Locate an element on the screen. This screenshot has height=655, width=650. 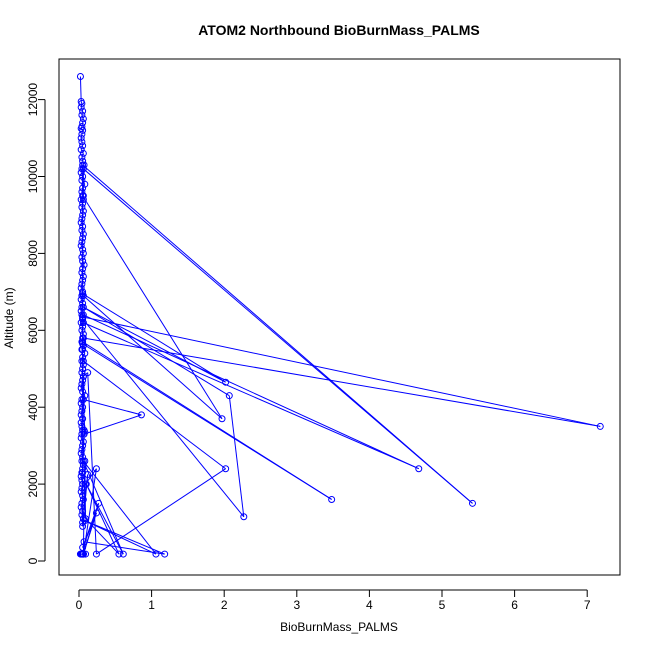
x-tick-label: 3 is located at coordinates (296, 605).